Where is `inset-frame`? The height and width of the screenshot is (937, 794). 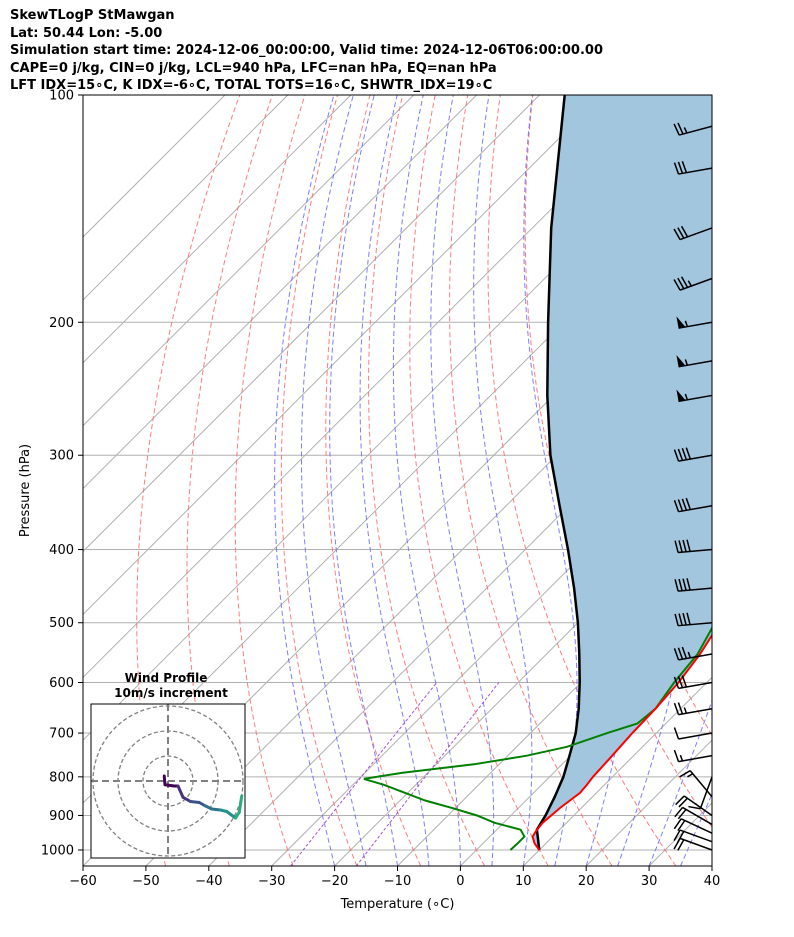
inset-frame is located at coordinates (168, 781).